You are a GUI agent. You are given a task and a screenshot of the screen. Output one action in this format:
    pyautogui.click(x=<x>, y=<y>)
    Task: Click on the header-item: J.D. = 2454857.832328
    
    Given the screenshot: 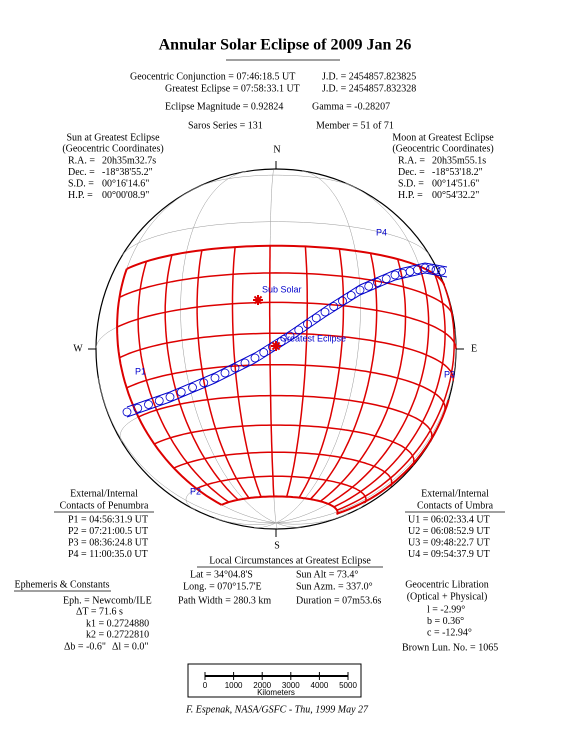 What is the action you would take?
    pyautogui.click(x=369, y=88)
    